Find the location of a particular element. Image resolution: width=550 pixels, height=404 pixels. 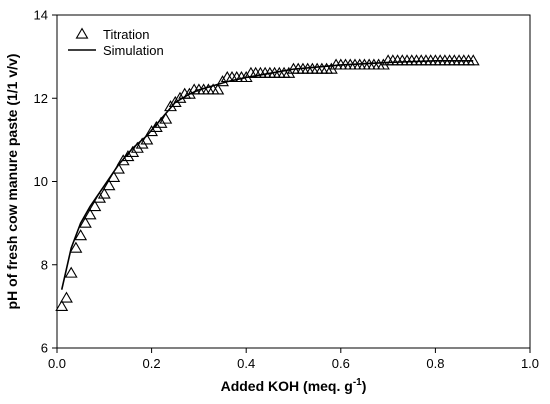

x-tick-label: 0.0 is located at coordinates (57, 363).